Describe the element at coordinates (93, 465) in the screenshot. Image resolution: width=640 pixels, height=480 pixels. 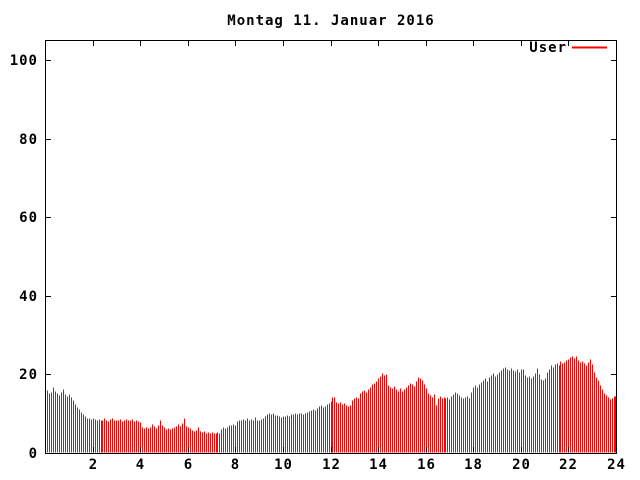
I see `x-tick-label: 2` at that location.